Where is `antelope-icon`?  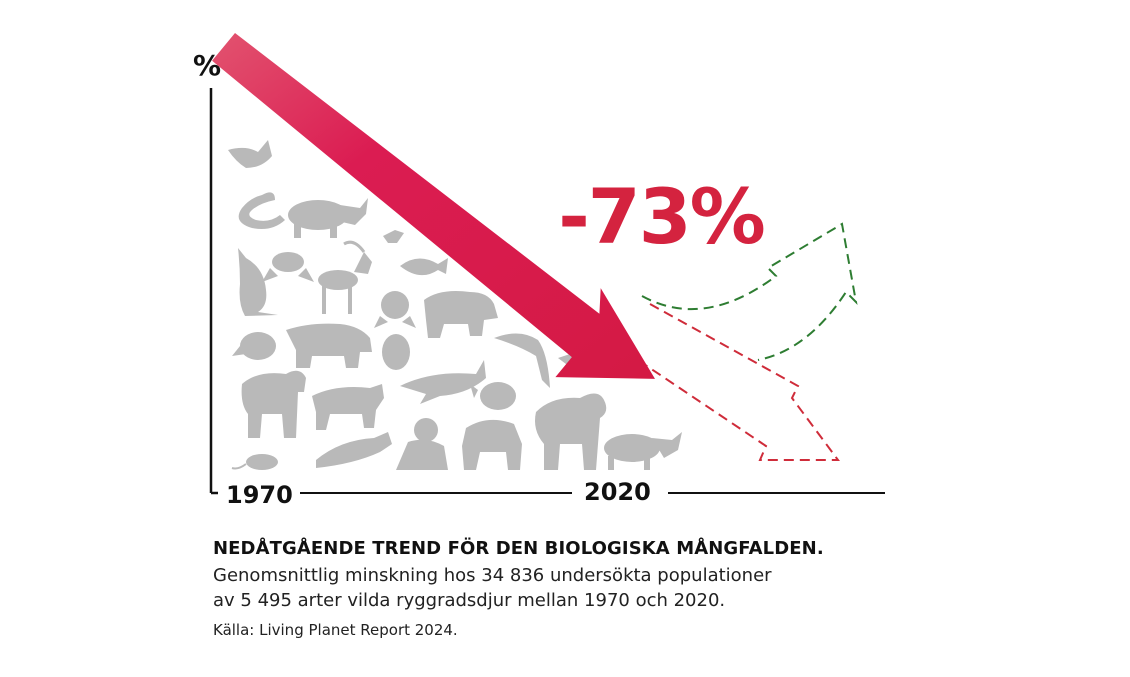
antelope-icon is located at coordinates (345, 277).